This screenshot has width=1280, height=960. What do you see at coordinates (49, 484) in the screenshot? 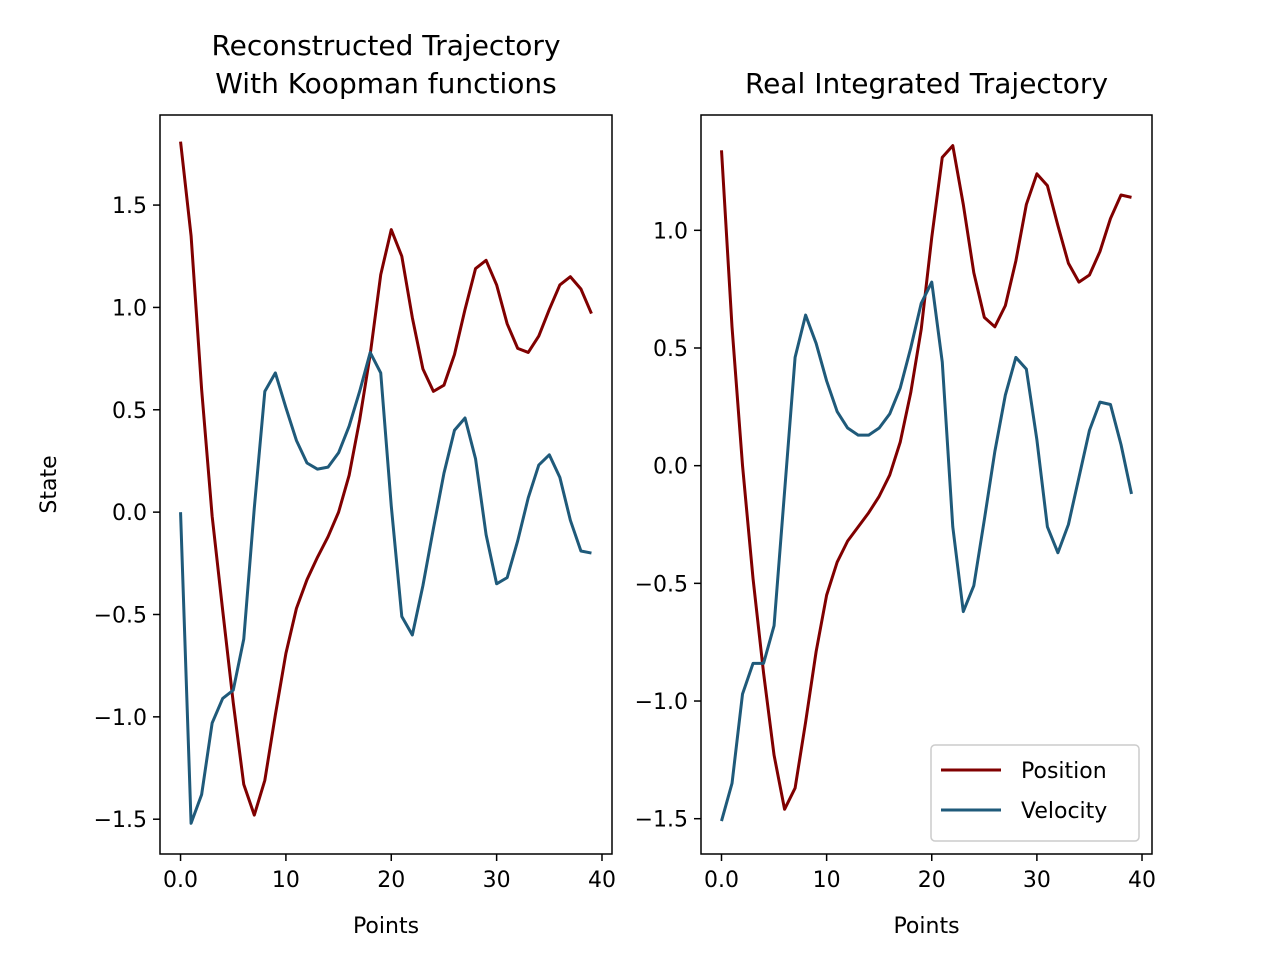
I see `y-axis-label: State` at bounding box center [49, 484].